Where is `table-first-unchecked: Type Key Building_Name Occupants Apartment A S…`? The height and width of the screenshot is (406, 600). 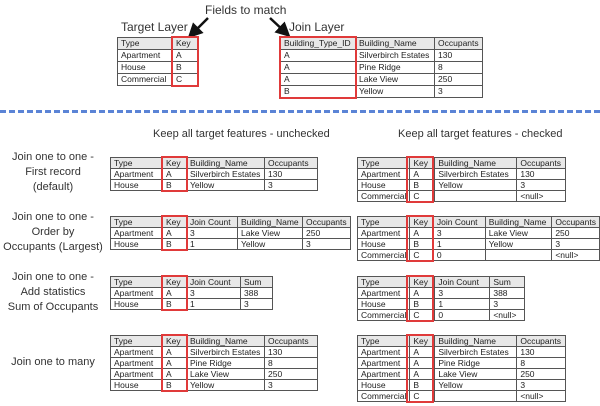
table-first-unchecked: Type Key Building_Name Occupants Apartment A S… is located at coordinates (214, 174).